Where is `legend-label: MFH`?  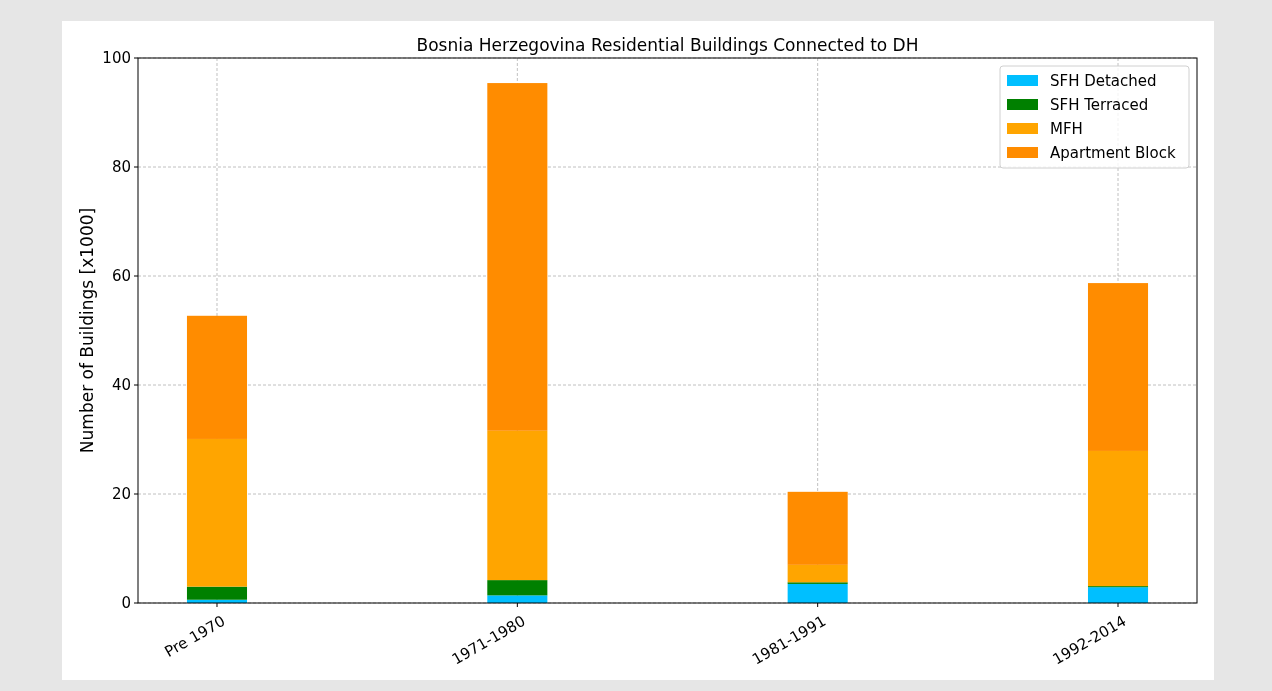
legend-label: MFH is located at coordinates (1066, 129).